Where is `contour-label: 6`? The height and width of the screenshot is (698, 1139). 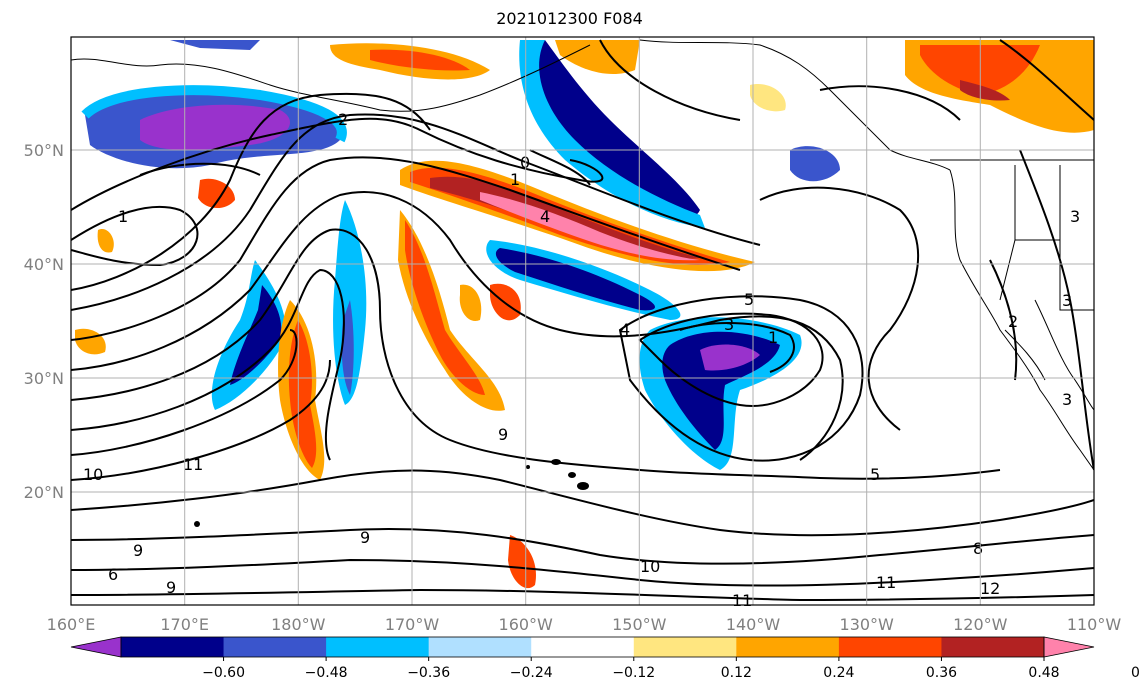 contour-label: 6 is located at coordinates (113, 574).